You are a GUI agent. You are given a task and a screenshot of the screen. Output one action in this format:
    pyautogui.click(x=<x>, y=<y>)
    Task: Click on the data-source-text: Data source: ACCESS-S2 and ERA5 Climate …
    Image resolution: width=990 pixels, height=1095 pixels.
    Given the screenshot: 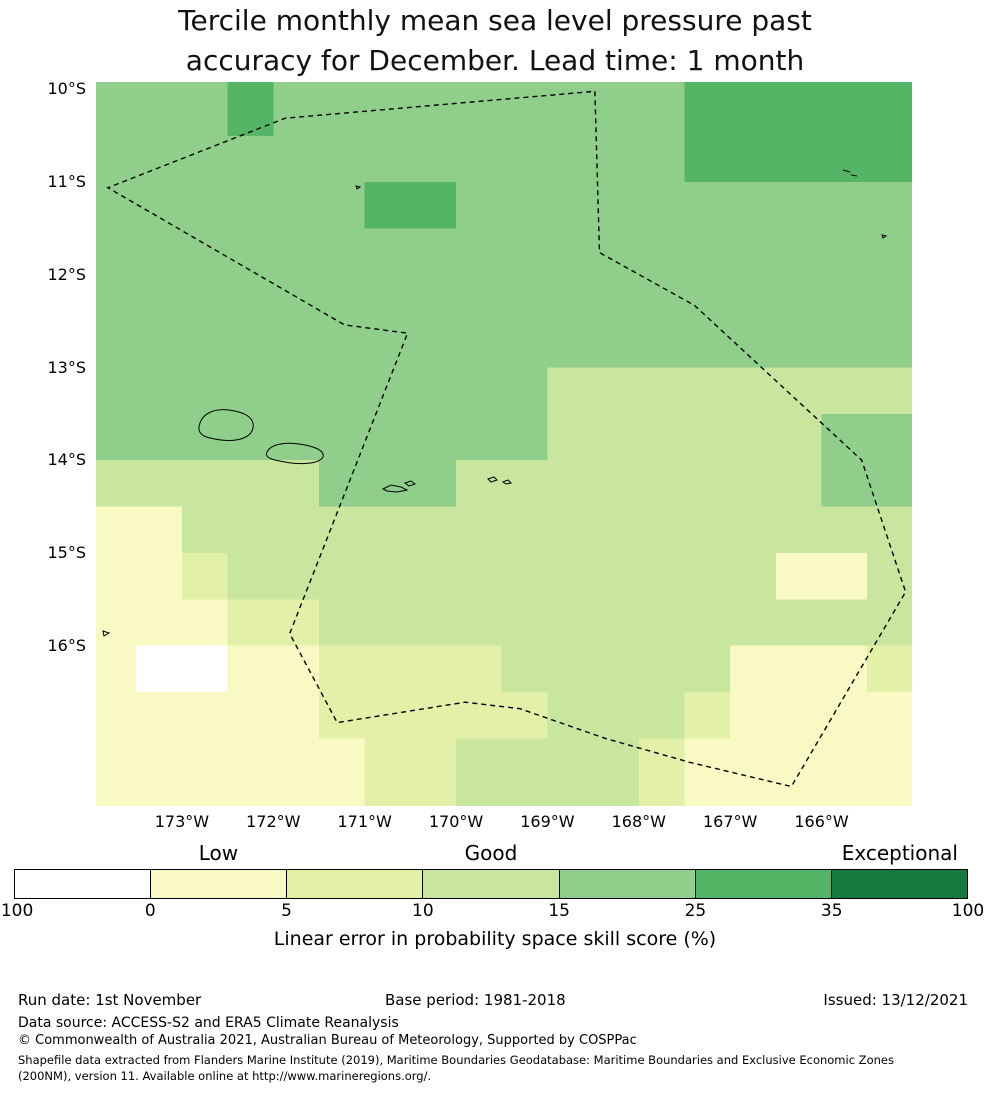 What is the action you would take?
    pyautogui.click(x=208, y=1023)
    